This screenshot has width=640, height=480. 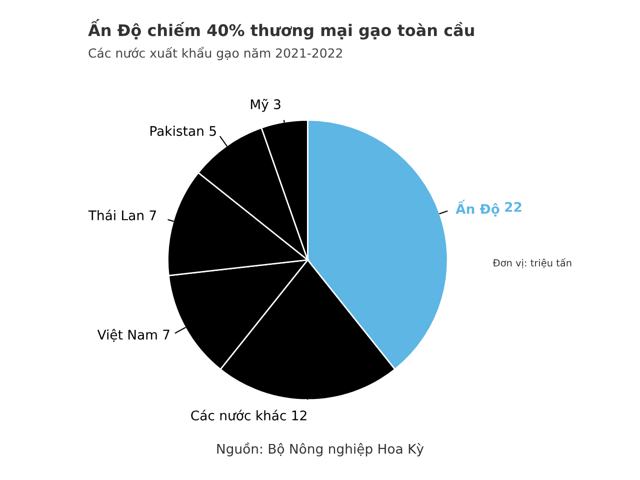 What do you see at coordinates (116, 215) in the screenshot?
I see `slice-label: Thái Lan` at bounding box center [116, 215].